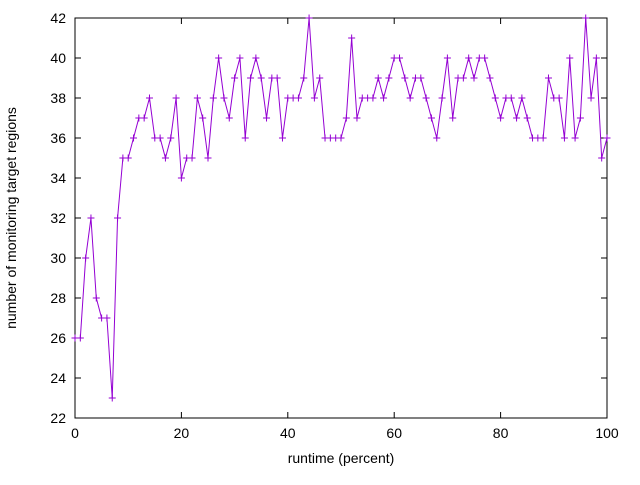  Describe the element at coordinates (182, 433) in the screenshot. I see `x-tick-label: 20` at that location.